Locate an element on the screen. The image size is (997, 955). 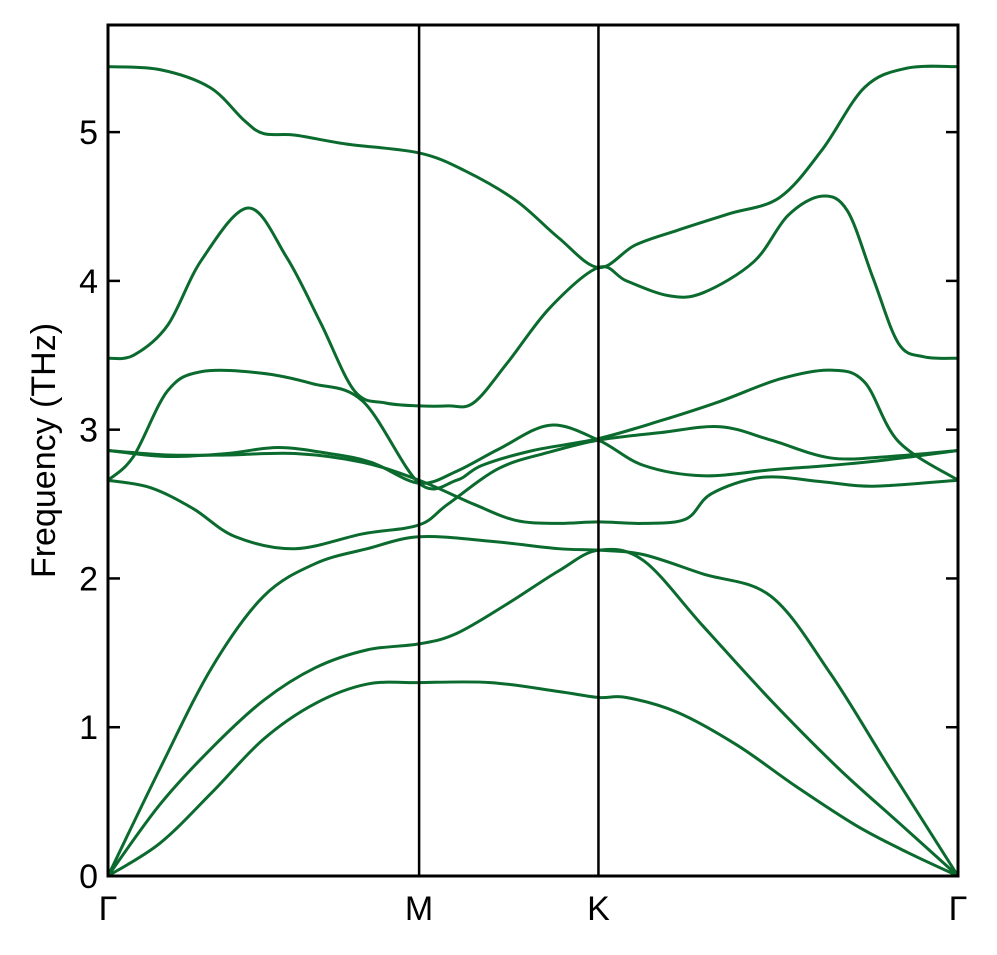
x-tick-label-0: Γ is located at coordinates (108, 909).